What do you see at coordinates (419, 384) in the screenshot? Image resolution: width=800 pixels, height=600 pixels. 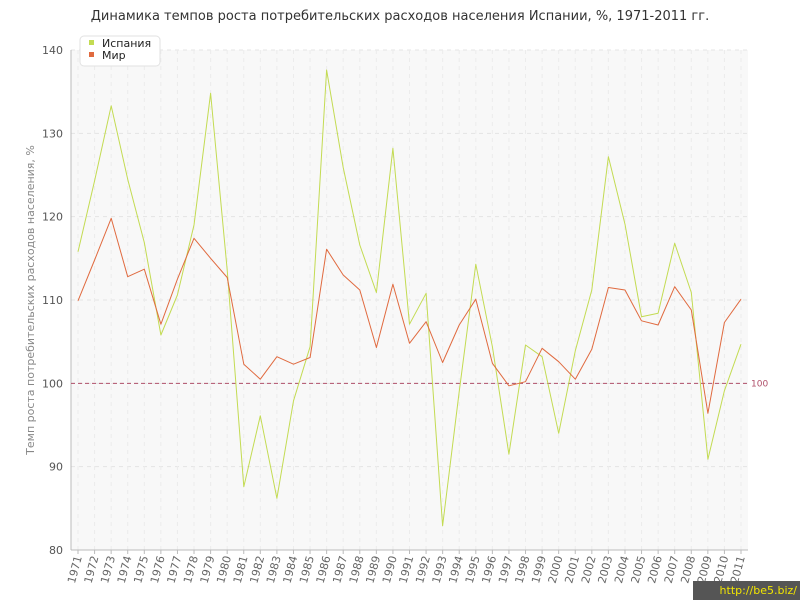 I see `reference-line-group: 100` at bounding box center [419, 384].